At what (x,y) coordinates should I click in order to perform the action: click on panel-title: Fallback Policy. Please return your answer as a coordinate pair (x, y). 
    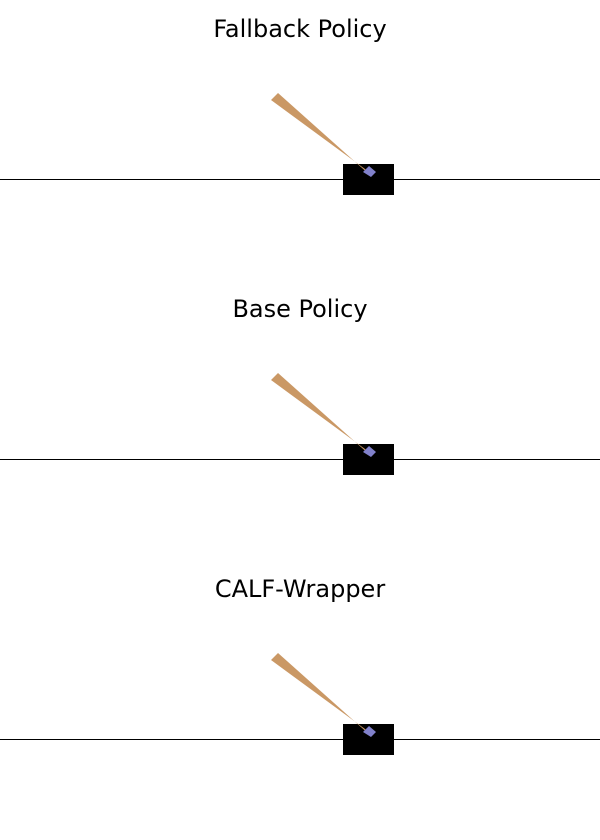
    Looking at the image, I should click on (300, 29).